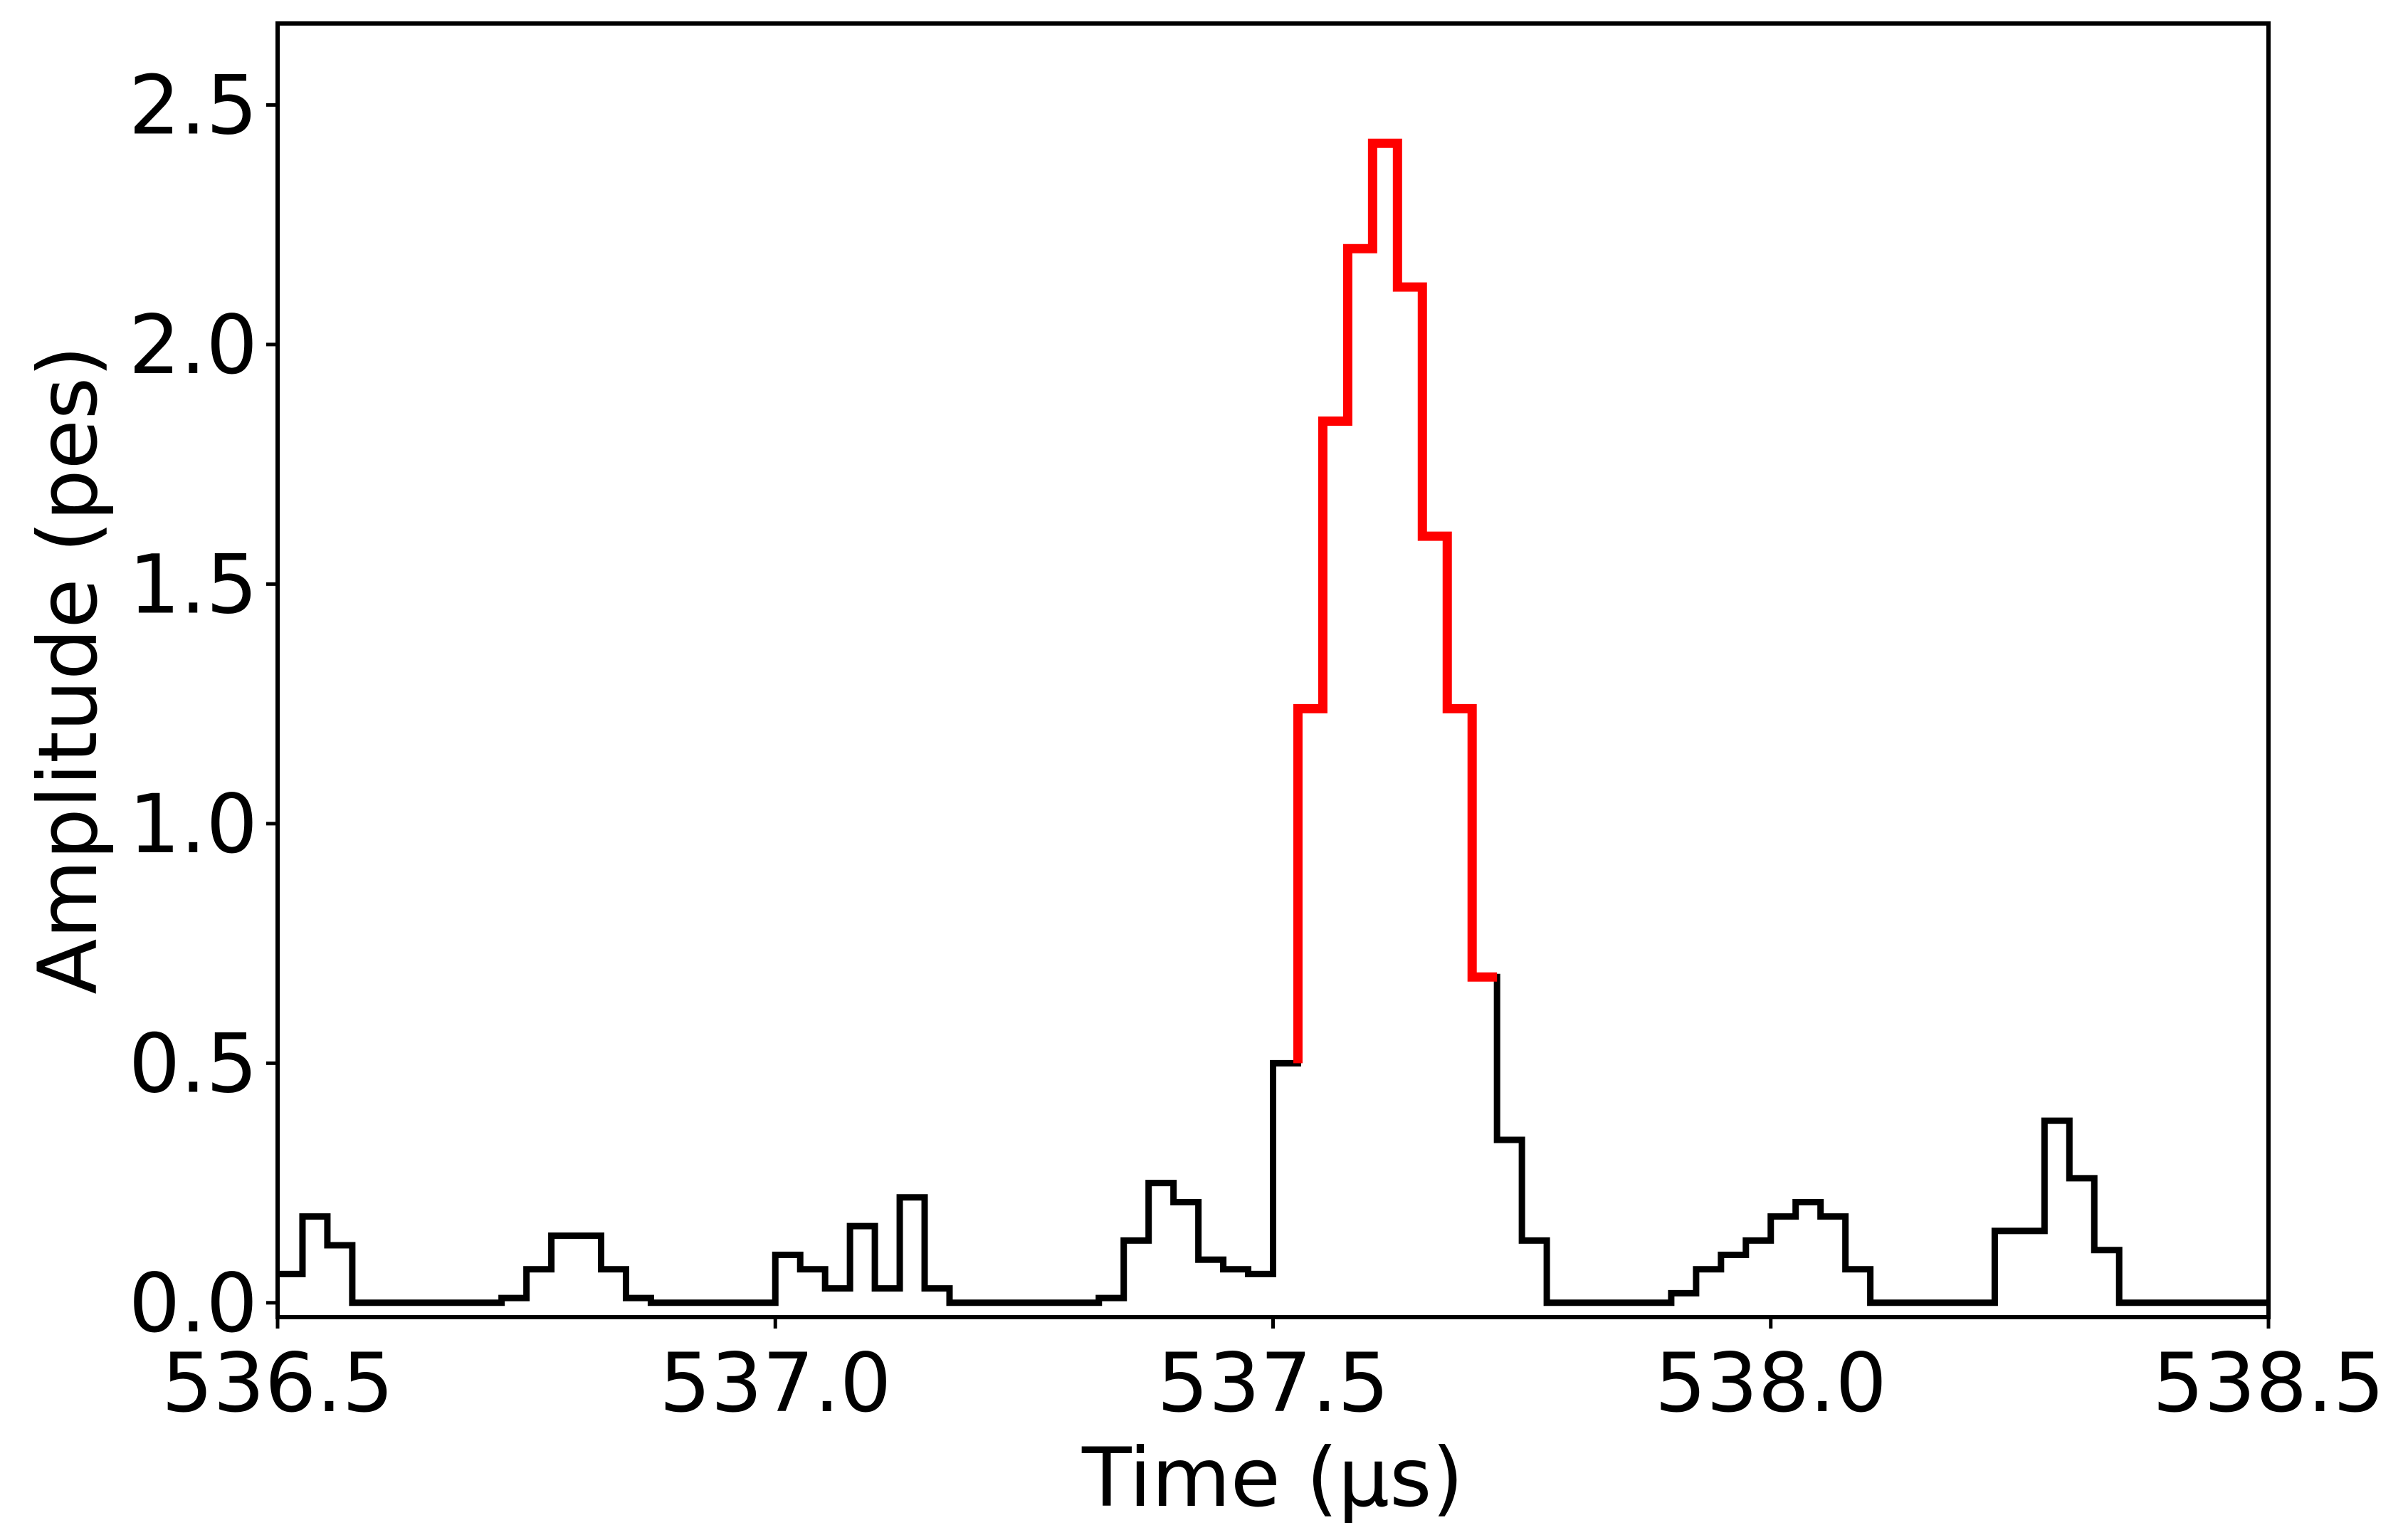 The height and width of the screenshot is (1540, 2408). Describe the element at coordinates (204, 704) in the screenshot. I see `y-axis: 0.0 0.5 1.0 1.5 2.0 2.5` at that location.